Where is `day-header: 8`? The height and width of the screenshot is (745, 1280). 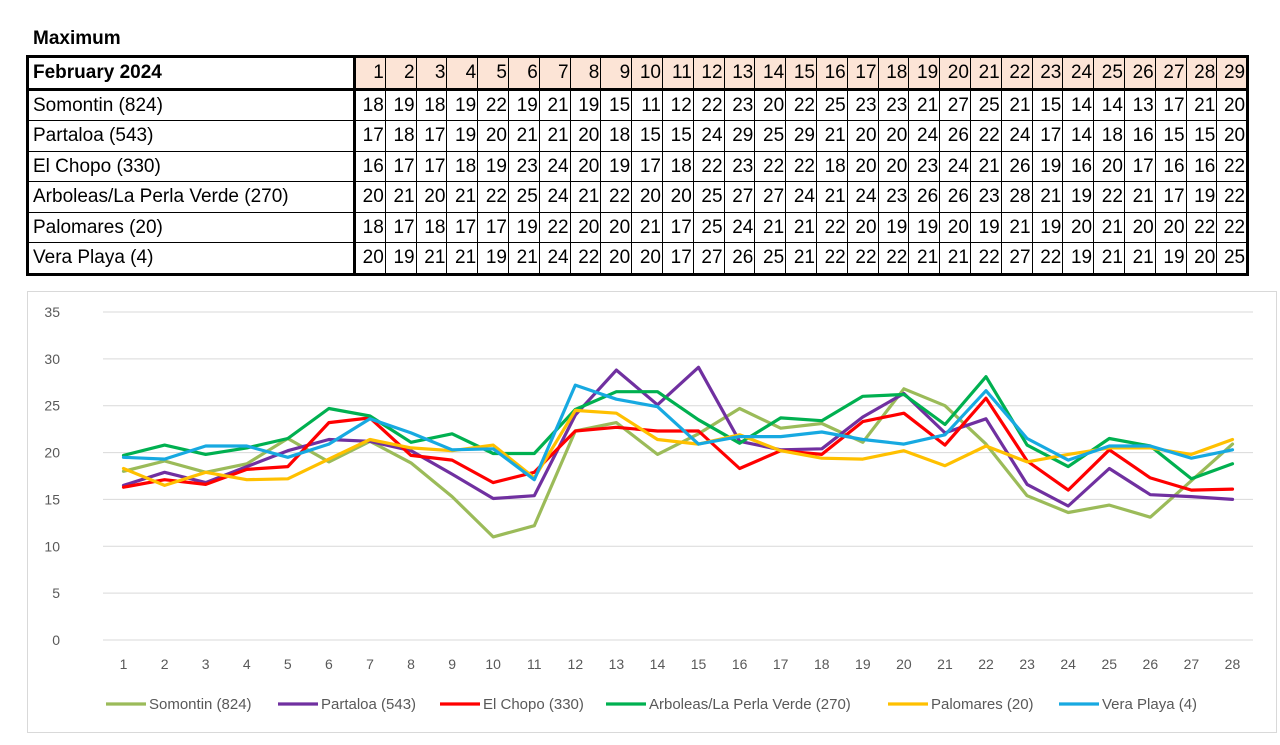 day-header: 8 is located at coordinates (585, 73).